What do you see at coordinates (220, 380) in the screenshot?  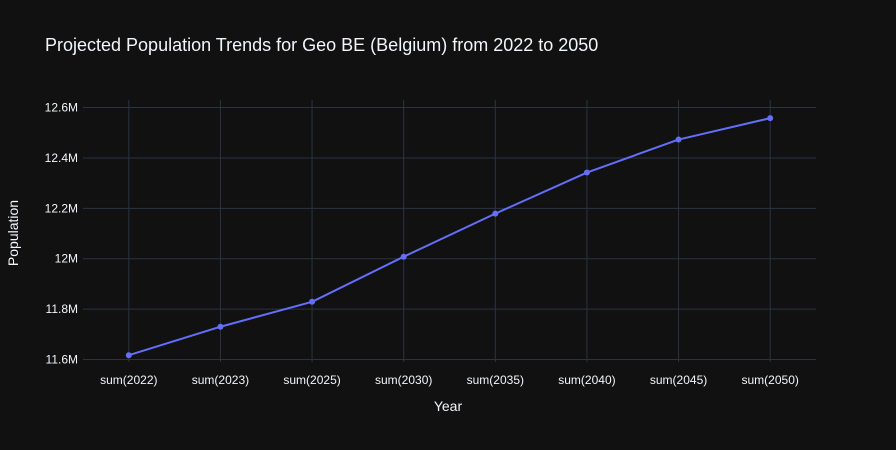 I see `x-tick-label: sum(2023)` at bounding box center [220, 380].